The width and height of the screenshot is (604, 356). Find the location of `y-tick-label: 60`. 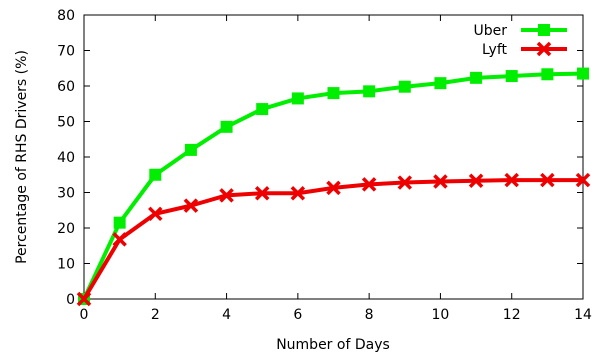

y-tick-label: 60 is located at coordinates (66, 87).